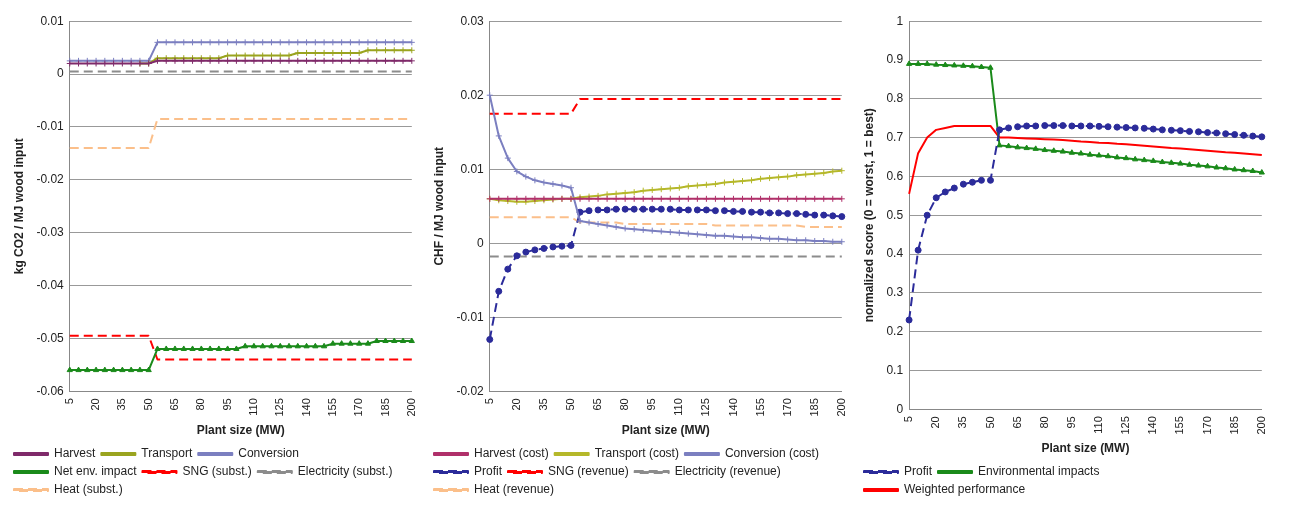 The image size is (1290, 515). Describe the element at coordinates (965, 489) in the screenshot. I see `legend-label: Weighted performance` at that location.